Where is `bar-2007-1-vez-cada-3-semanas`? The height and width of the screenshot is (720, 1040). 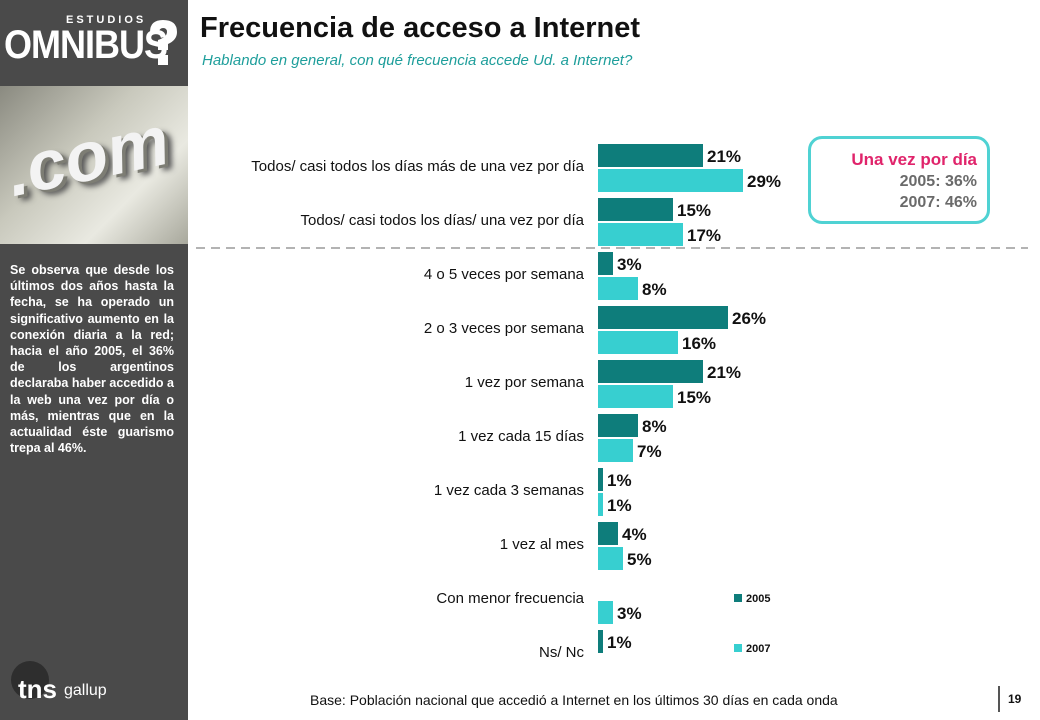
bar-2007-1-vez-cada-3-semanas is located at coordinates (600, 504).